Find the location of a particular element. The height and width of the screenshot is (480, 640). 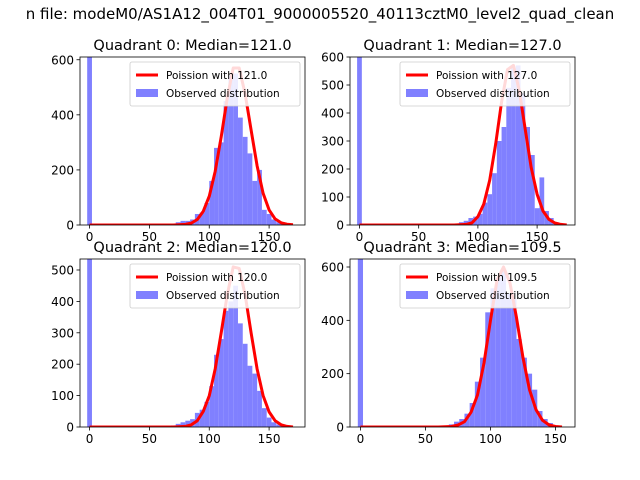

legend: Poission with 109.5 Observed distribution is located at coordinates (485, 286).